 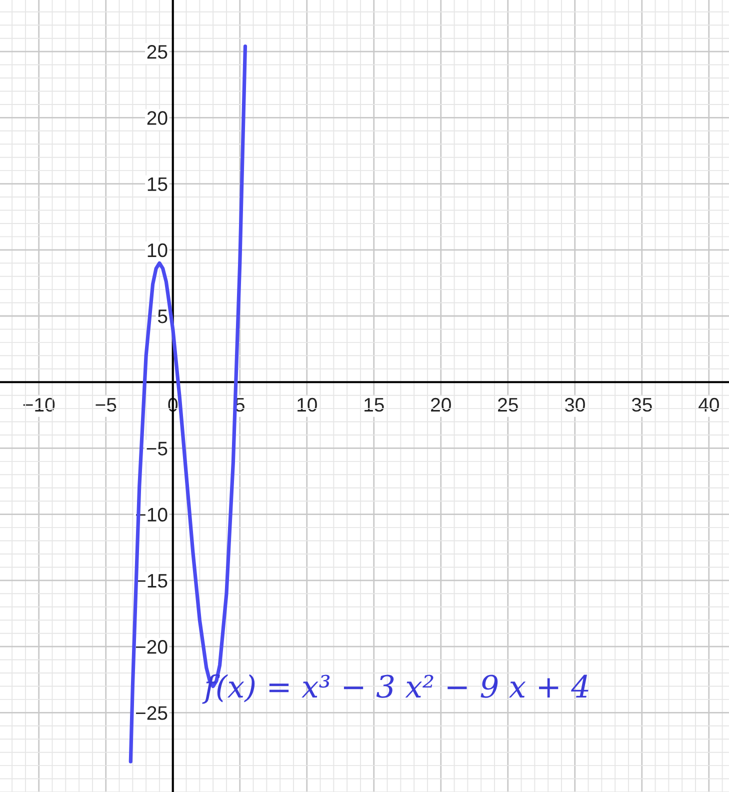 I want to click on x-tick-label: 35, so click(x=642, y=405).